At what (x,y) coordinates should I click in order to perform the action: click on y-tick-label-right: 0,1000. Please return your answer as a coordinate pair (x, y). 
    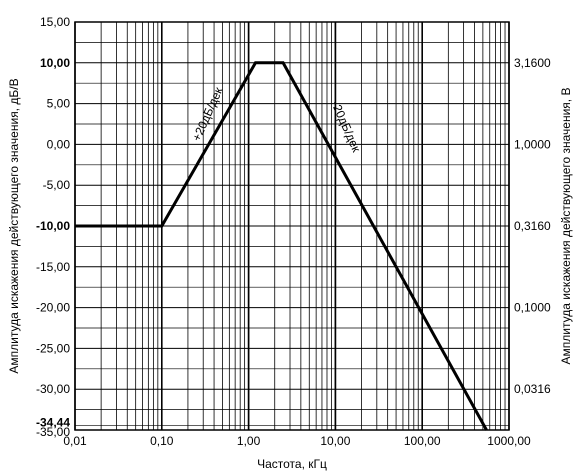
    Looking at the image, I should click on (532, 308).